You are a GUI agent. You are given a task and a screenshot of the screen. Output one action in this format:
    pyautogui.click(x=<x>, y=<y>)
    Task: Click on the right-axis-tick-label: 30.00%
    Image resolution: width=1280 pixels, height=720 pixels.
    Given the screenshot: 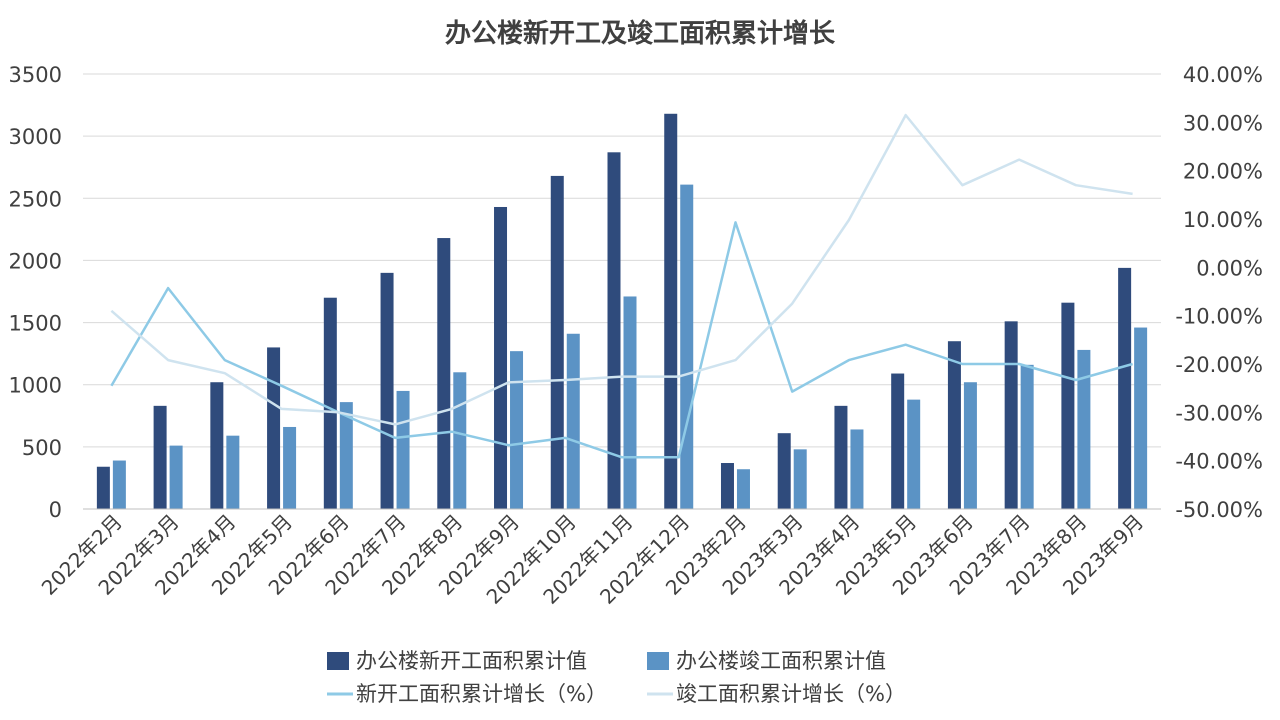 What is the action you would take?
    pyautogui.click(x=1223, y=123)
    